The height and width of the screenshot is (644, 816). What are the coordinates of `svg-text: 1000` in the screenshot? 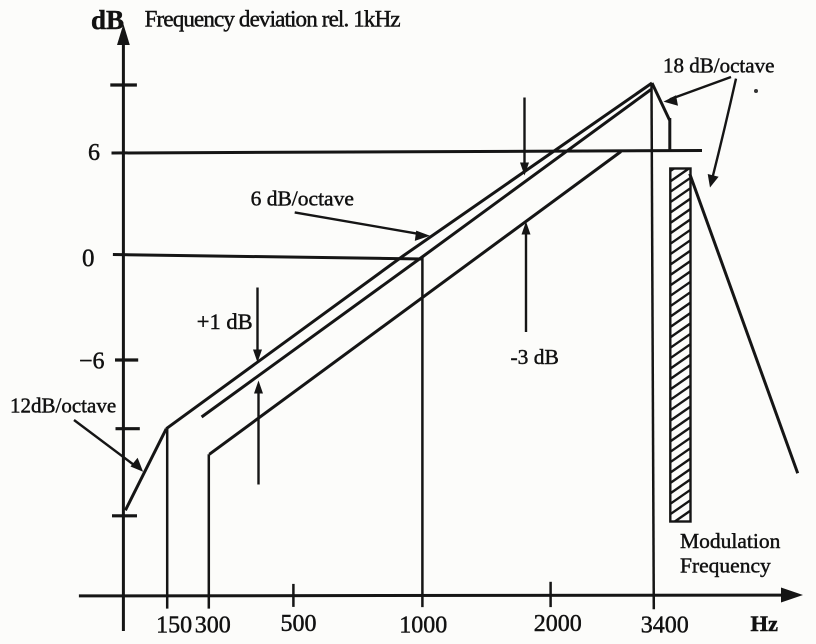 It's located at (423, 625).